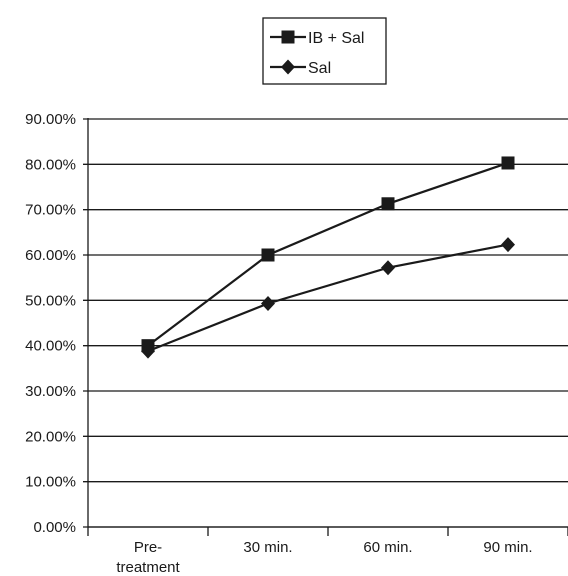 Image resolution: width=568 pixels, height=576 pixels. I want to click on y-tick-label: 50.00%, so click(50, 300).